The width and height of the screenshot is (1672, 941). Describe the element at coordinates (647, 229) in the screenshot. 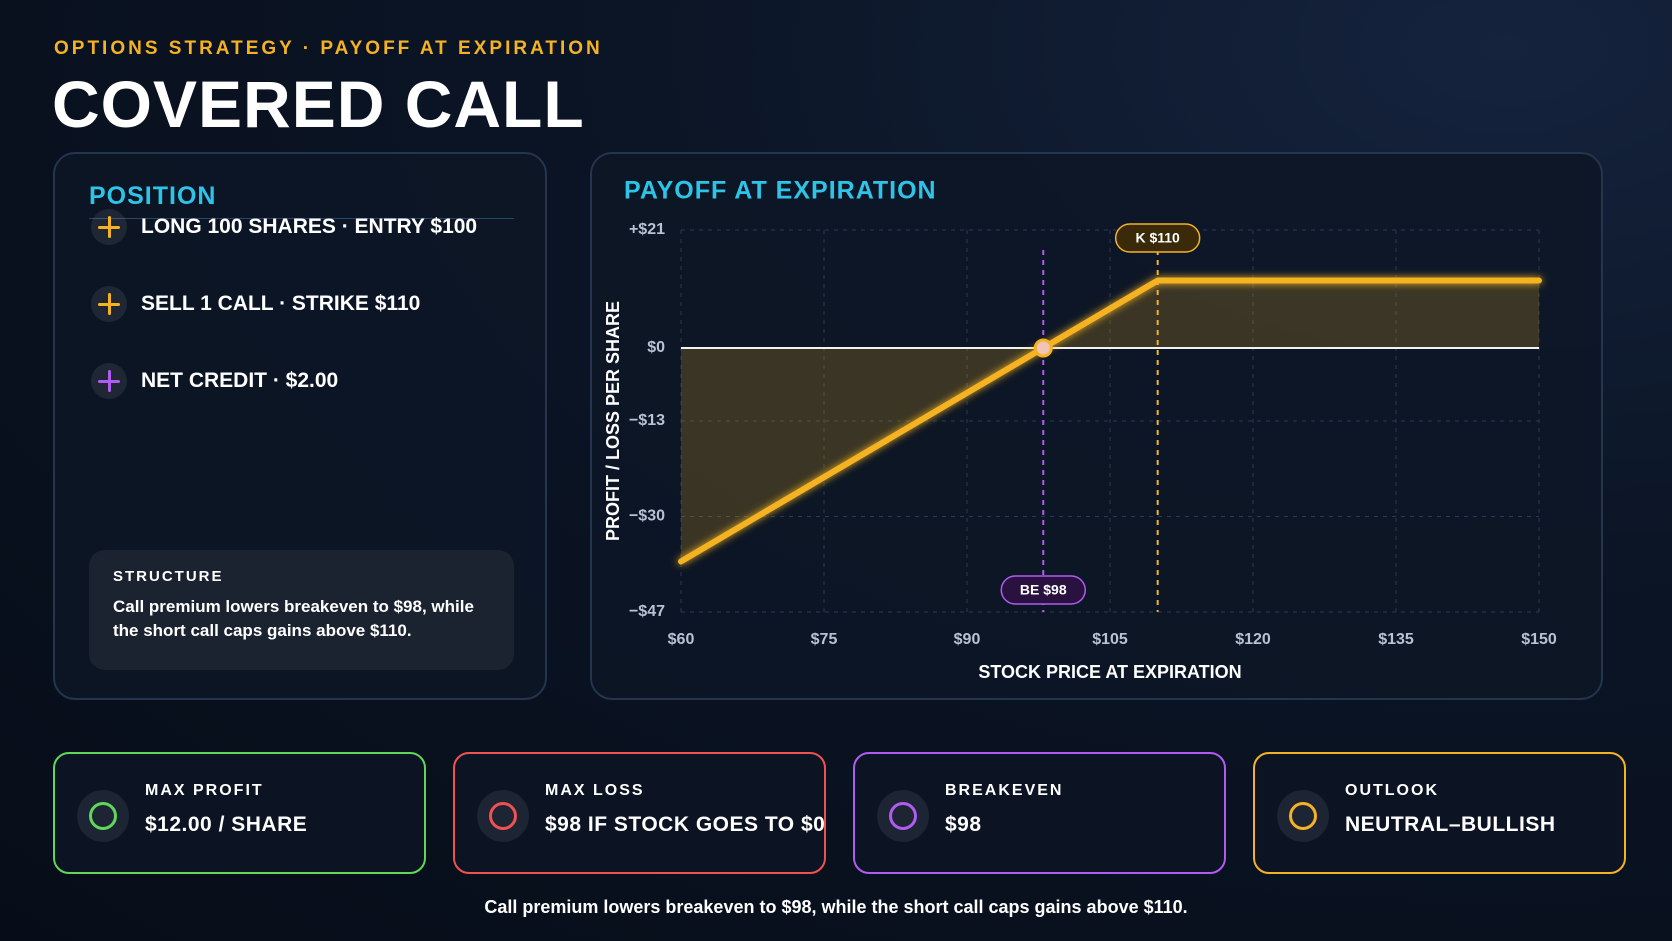

I see `y-tick-label: +$21` at that location.